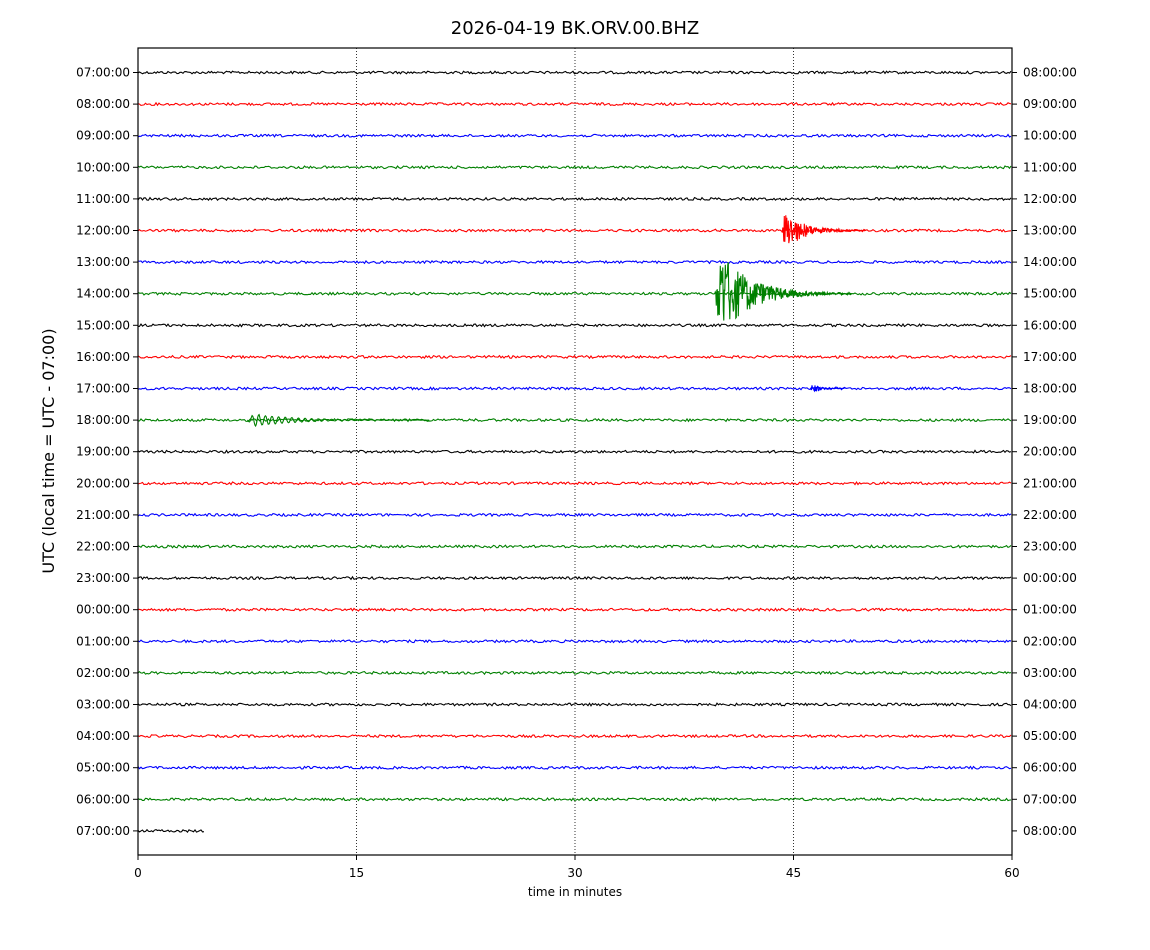 The height and width of the screenshot is (950, 1150). Describe the element at coordinates (1050, 547) in the screenshot. I see `right-tick-label: 23:00:00` at that location.